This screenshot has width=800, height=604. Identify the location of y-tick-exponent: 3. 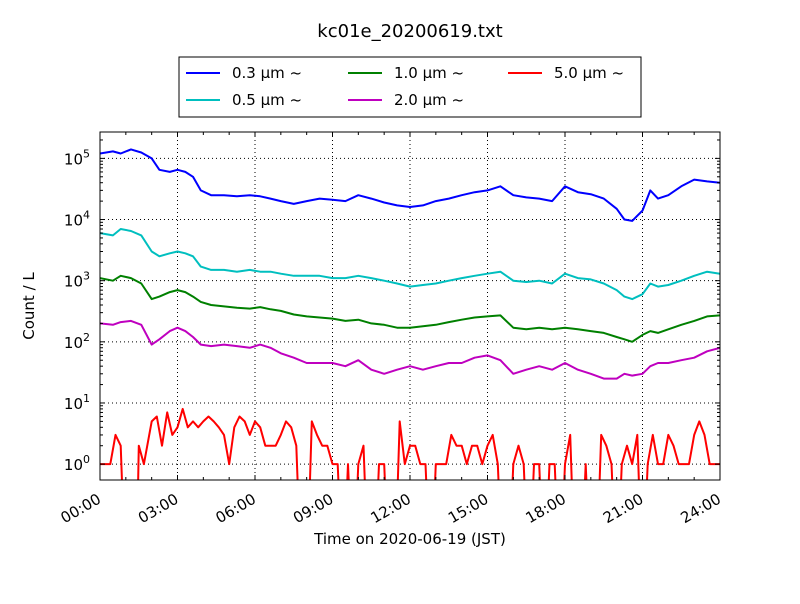
(86, 276).